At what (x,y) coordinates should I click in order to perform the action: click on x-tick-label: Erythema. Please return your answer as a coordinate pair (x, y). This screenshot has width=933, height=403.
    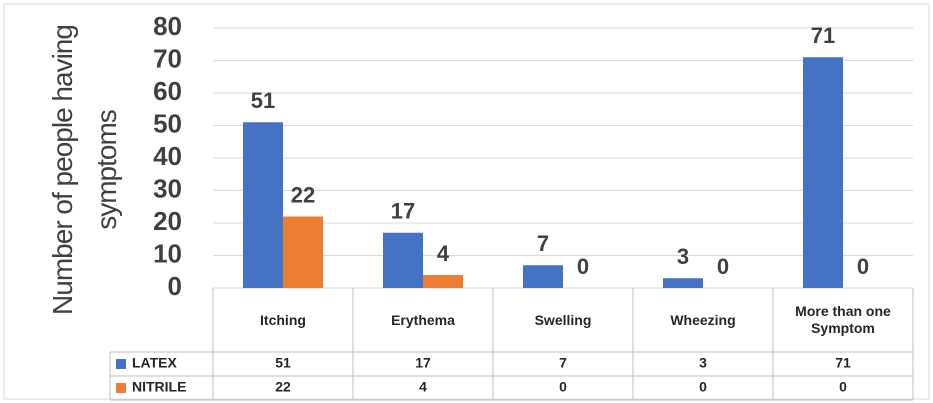
    Looking at the image, I should click on (423, 319).